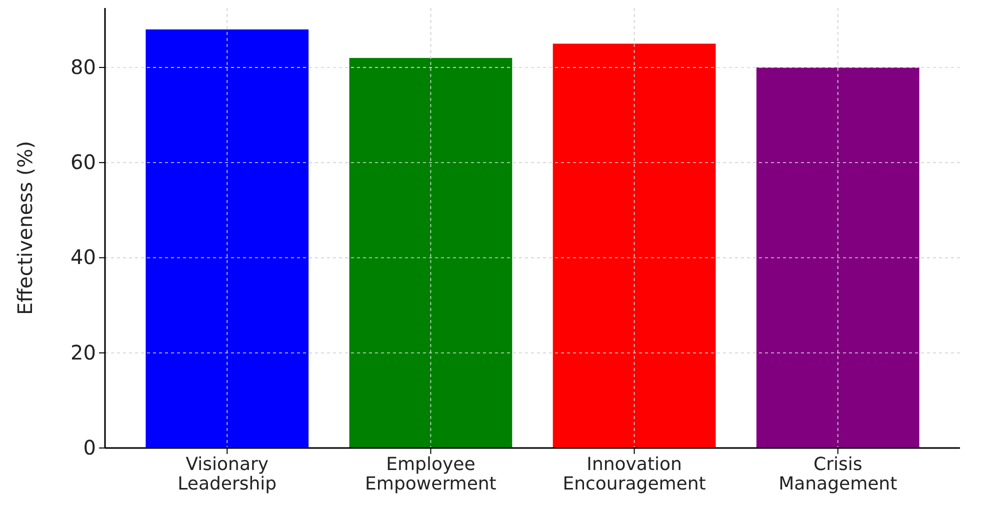 The height and width of the screenshot is (508, 988). What do you see at coordinates (227, 474) in the screenshot?
I see `x-tick-label: Visionary Leadership` at bounding box center [227, 474].